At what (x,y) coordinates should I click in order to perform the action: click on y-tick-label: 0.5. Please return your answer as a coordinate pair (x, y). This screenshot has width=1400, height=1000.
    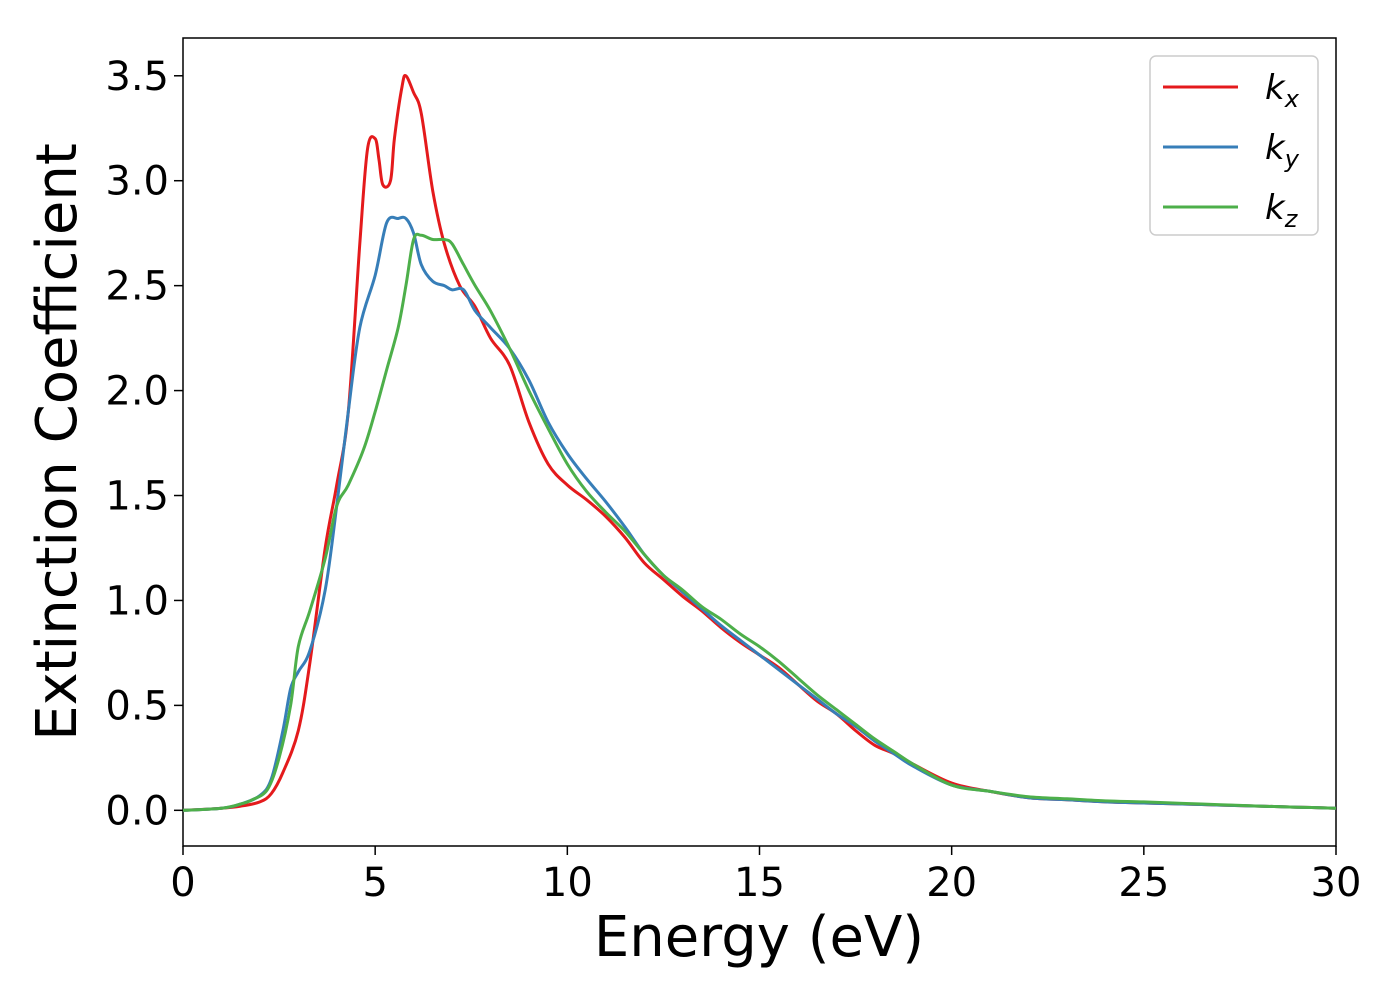
    Looking at the image, I should click on (137, 706).